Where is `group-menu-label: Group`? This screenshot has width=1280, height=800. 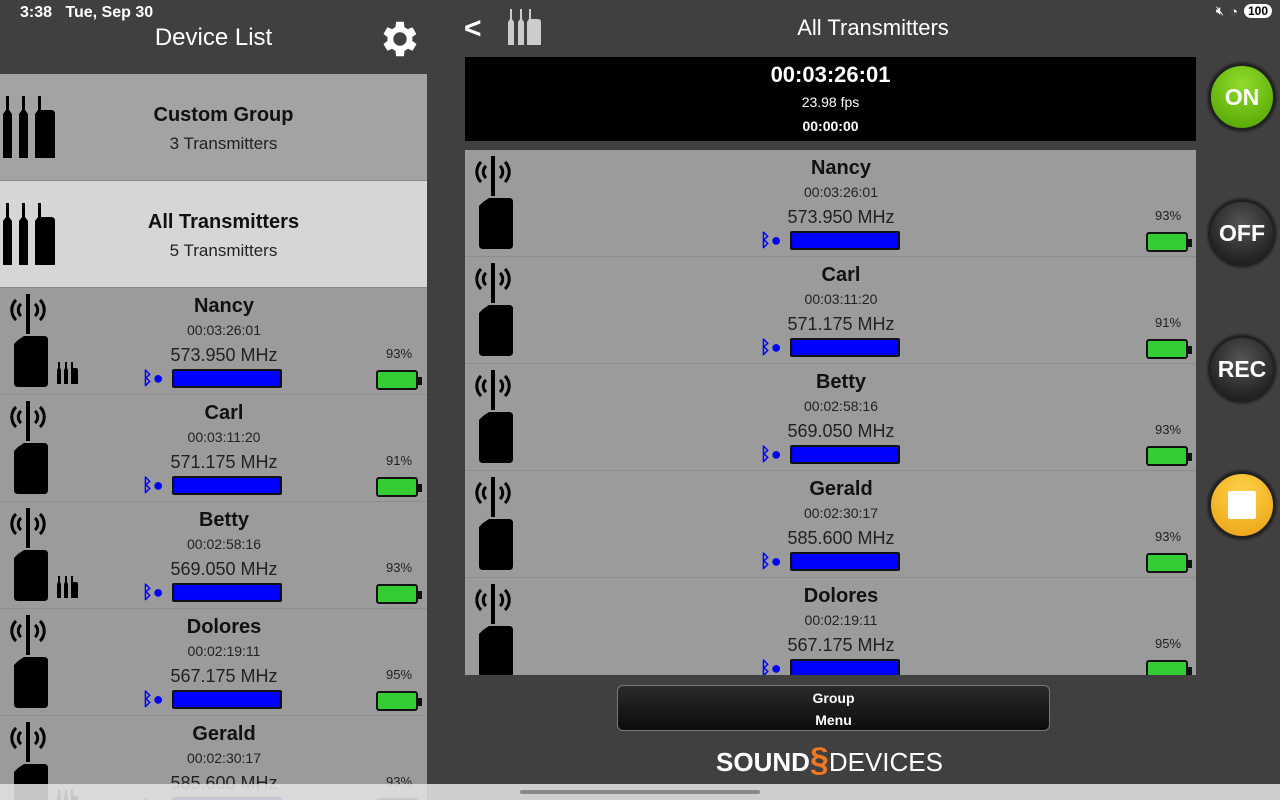
group-menu-label: Group is located at coordinates (833, 698).